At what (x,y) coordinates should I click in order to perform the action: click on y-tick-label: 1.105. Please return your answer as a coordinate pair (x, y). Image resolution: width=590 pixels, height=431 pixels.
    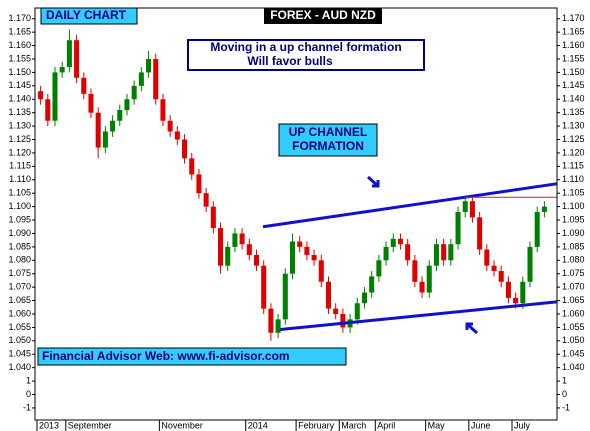
    Looking at the image, I should click on (573, 193).